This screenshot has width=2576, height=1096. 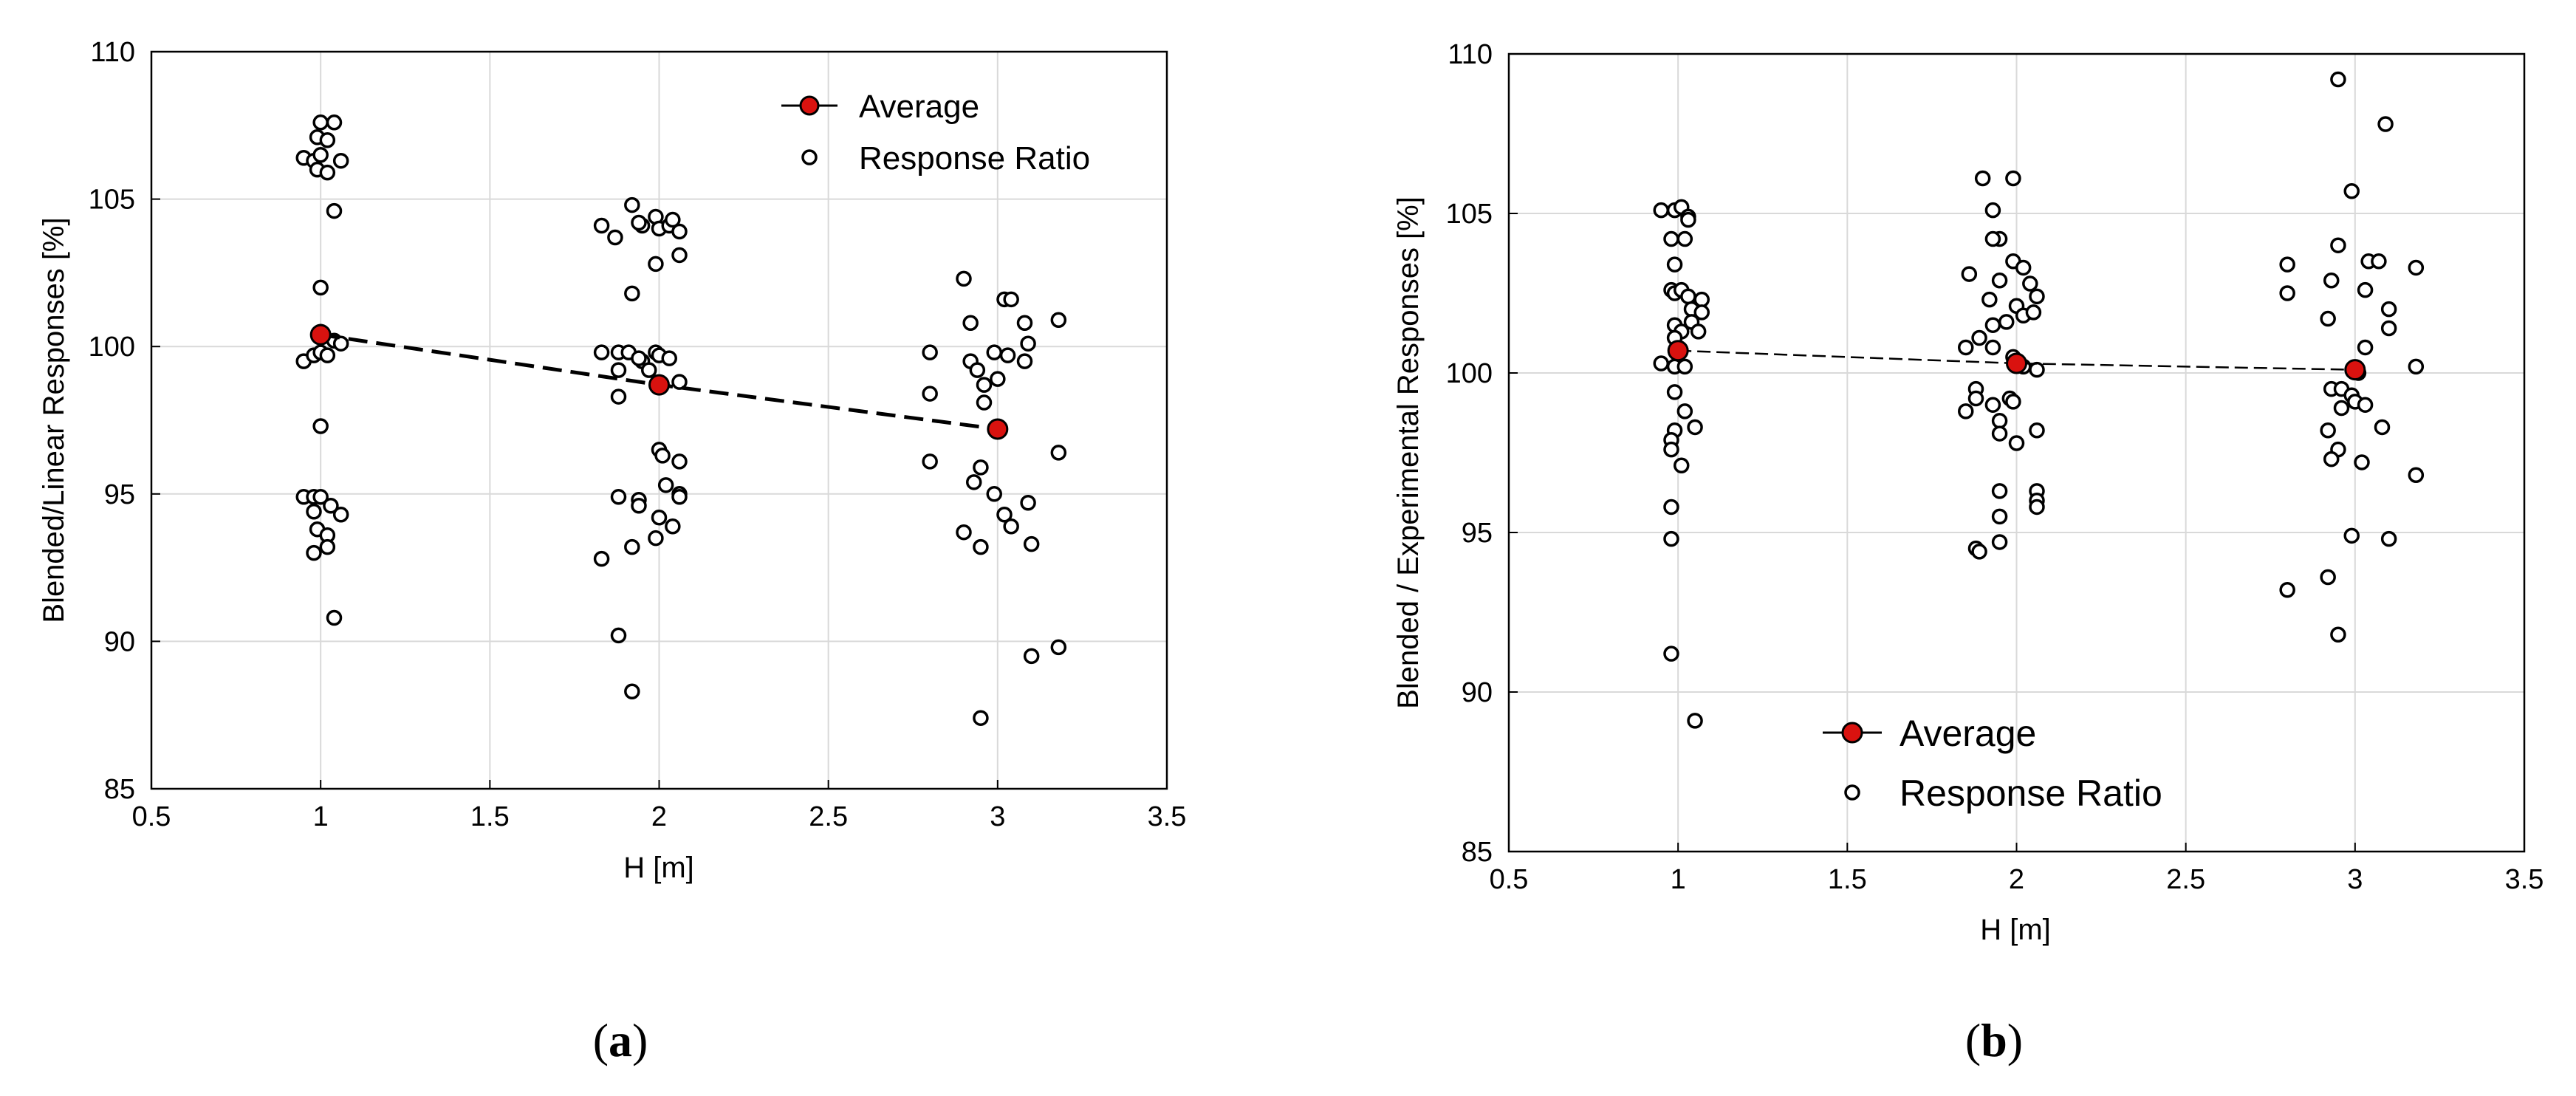 I want to click on legend-response-ratio-label: Response Ratio, so click(x=2031, y=793).